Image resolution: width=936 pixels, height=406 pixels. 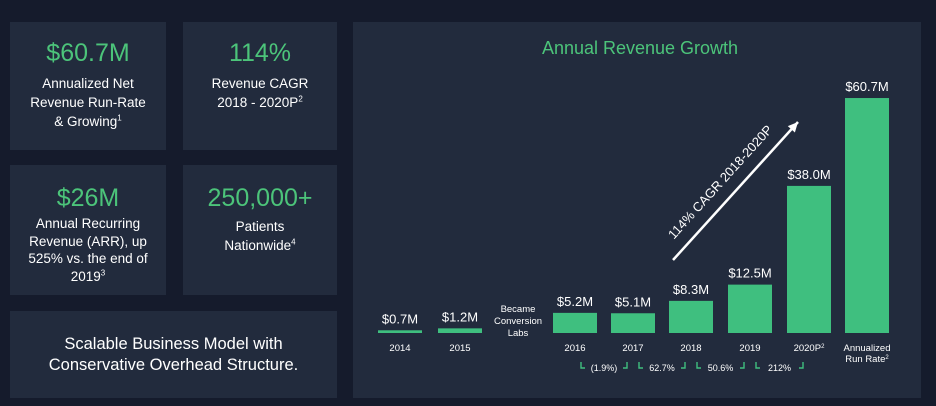 I want to click on growth-rate-label: (1.9%), so click(x=604, y=368).